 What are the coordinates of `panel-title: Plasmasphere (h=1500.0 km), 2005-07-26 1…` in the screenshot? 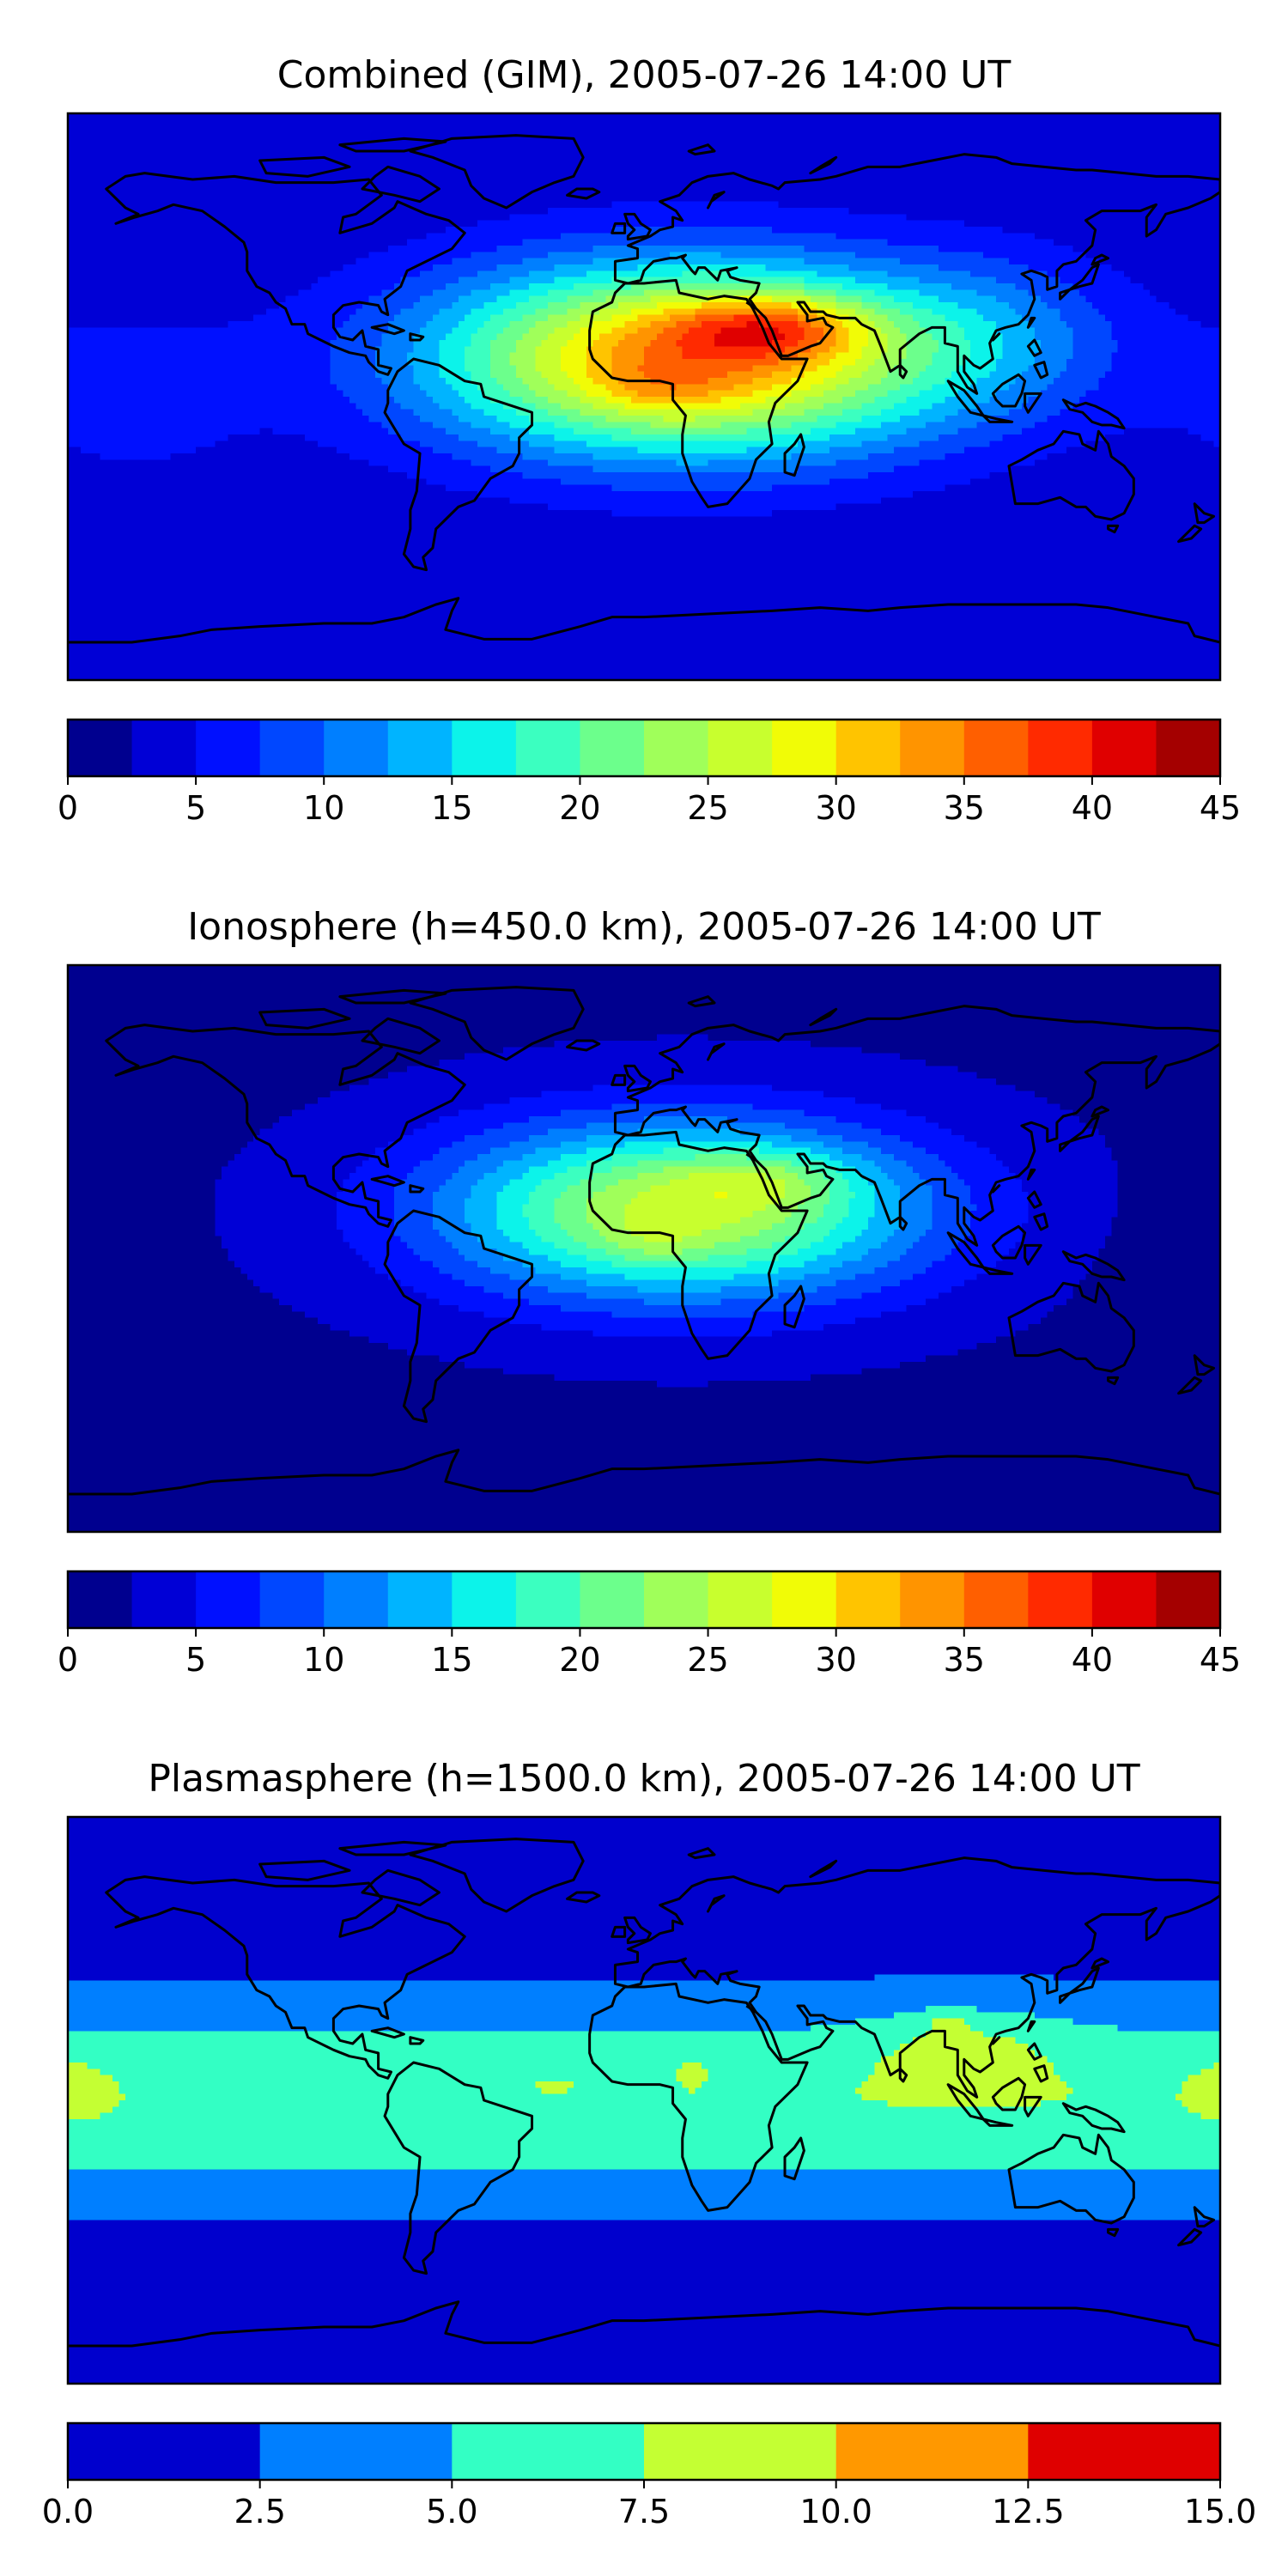 It's located at (643, 1779).